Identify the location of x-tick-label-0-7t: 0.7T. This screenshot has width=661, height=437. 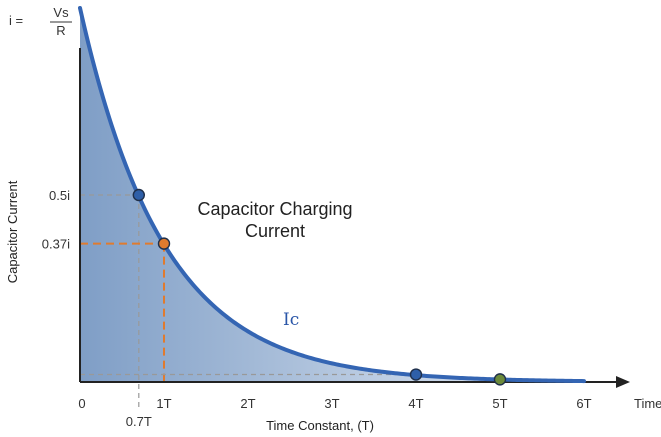
(139, 421).